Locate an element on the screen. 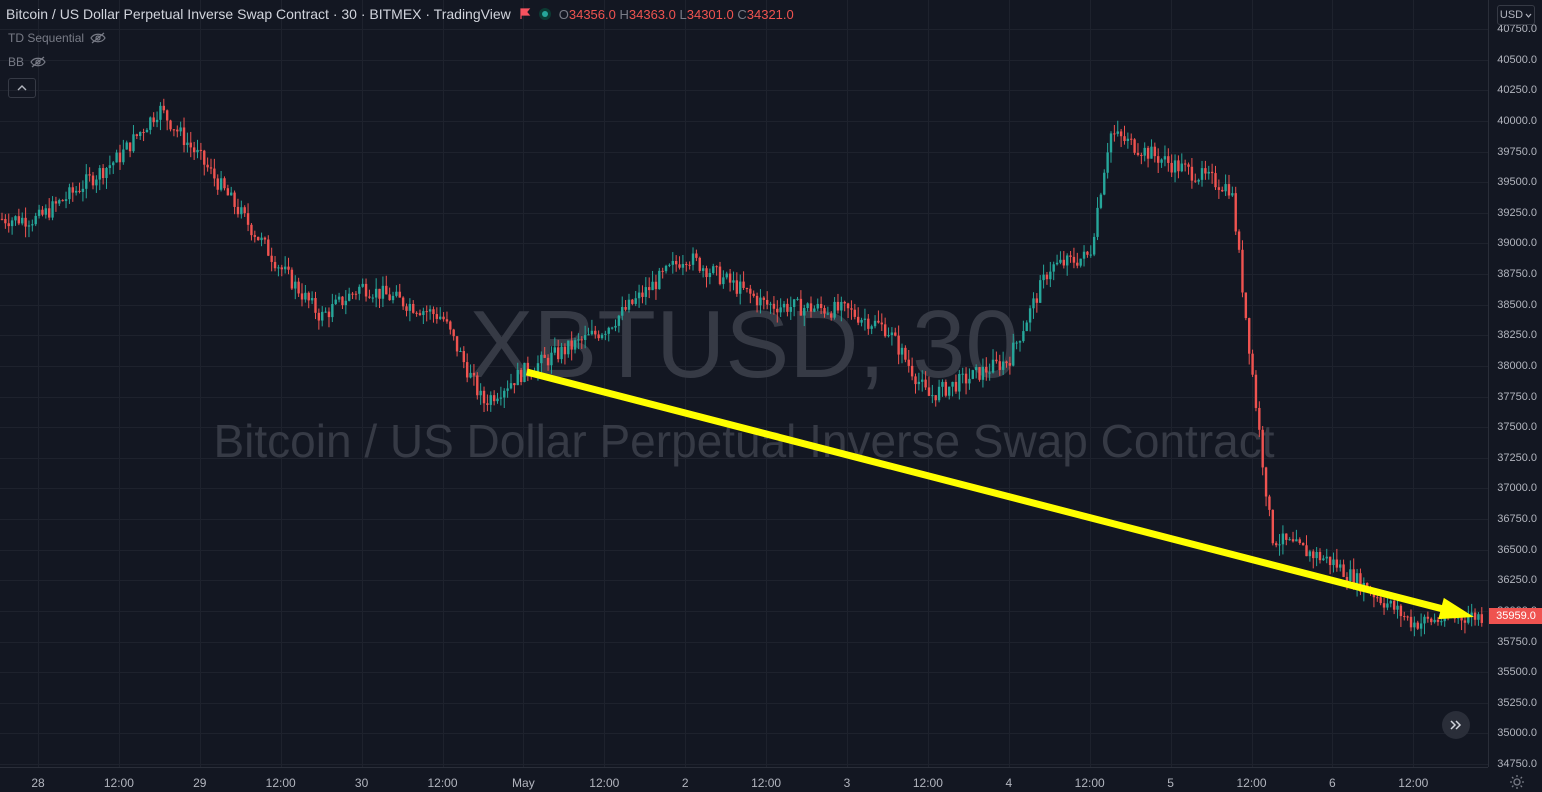 This screenshot has height=792, width=1542. indicator-bb: BB is located at coordinates (27, 62).